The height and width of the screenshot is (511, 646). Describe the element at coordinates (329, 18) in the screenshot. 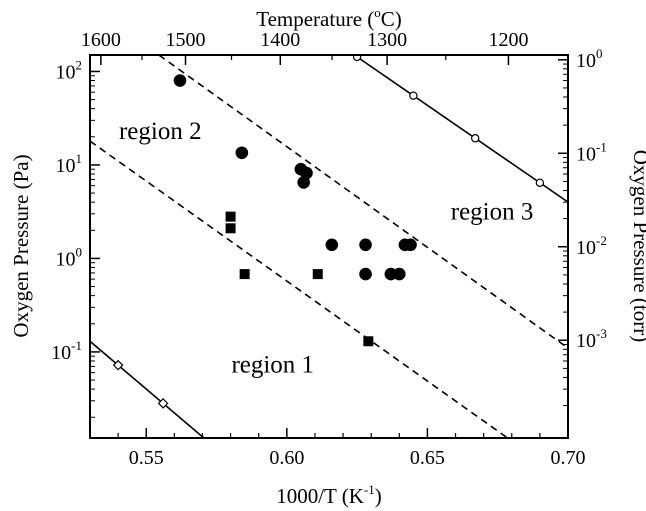

I see `top-axis-title: Temperature (oC)` at that location.